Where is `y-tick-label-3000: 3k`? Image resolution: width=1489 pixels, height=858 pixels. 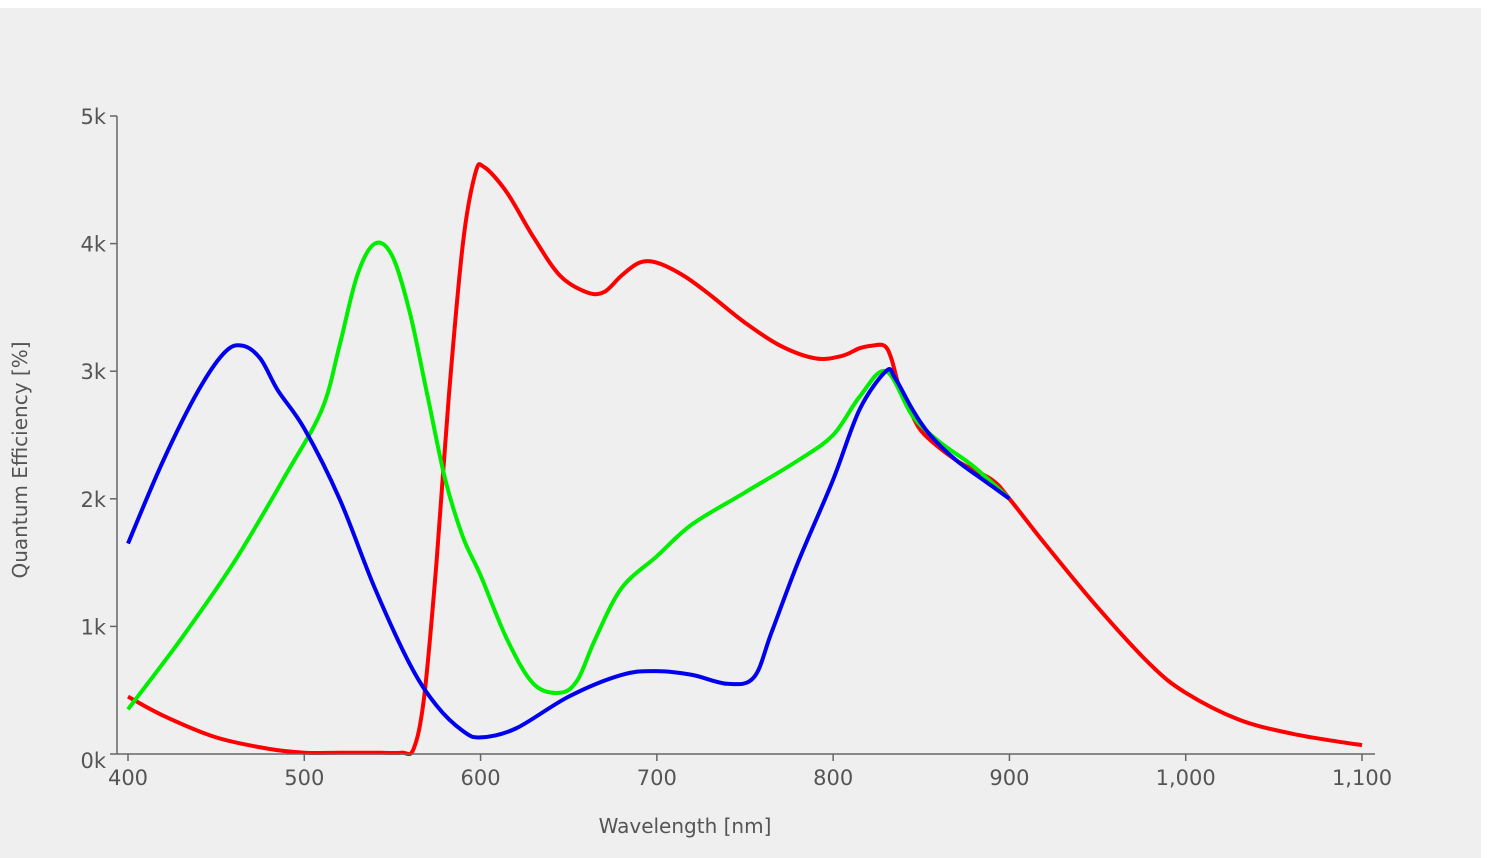
y-tick-label-3000: 3k is located at coordinates (93, 372).